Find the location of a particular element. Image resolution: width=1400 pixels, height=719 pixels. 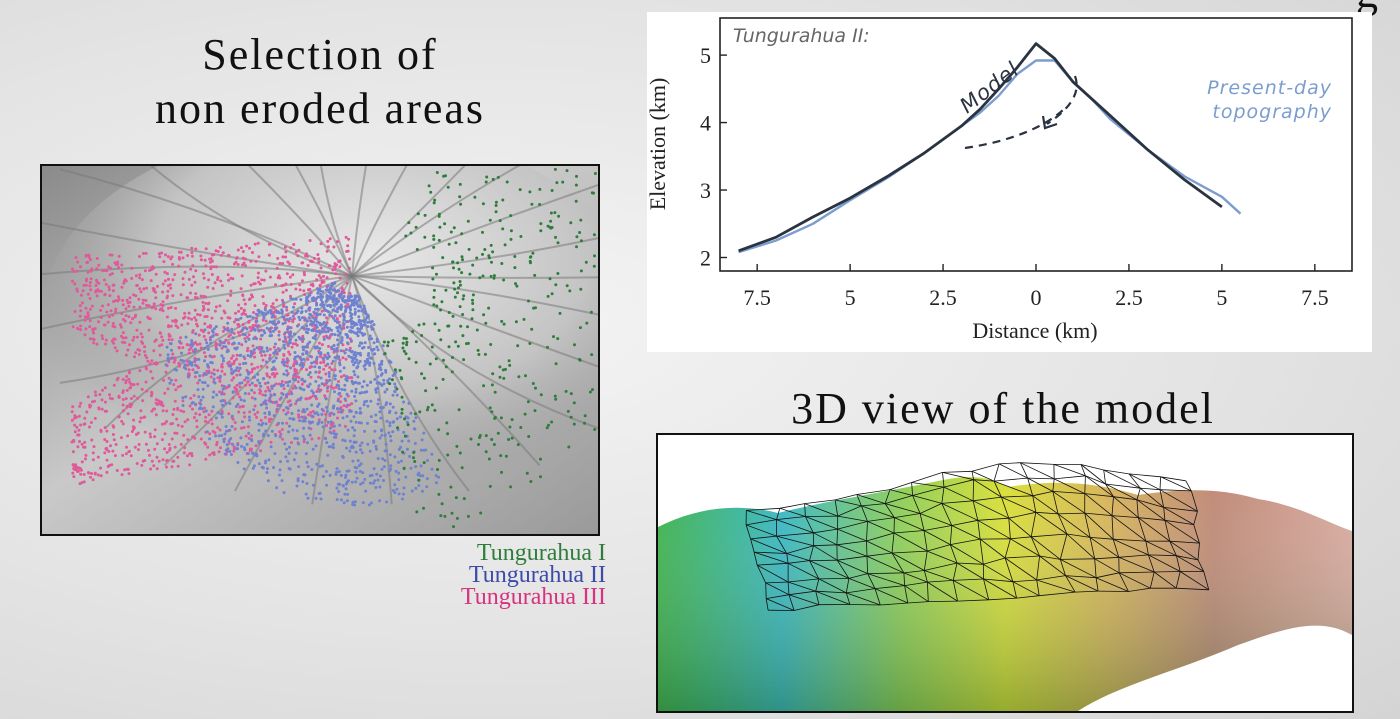

terrain-ridge is located at coordinates (300, 221).